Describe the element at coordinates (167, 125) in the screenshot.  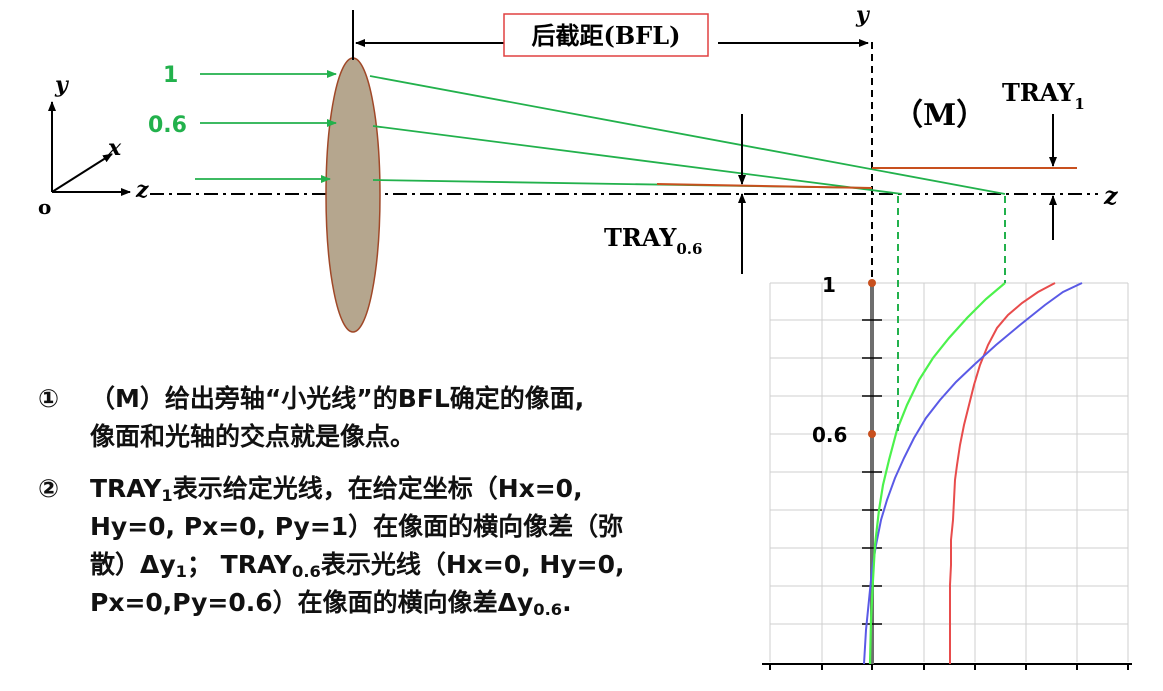
I see `ray-label-06: 0.6` at that location.